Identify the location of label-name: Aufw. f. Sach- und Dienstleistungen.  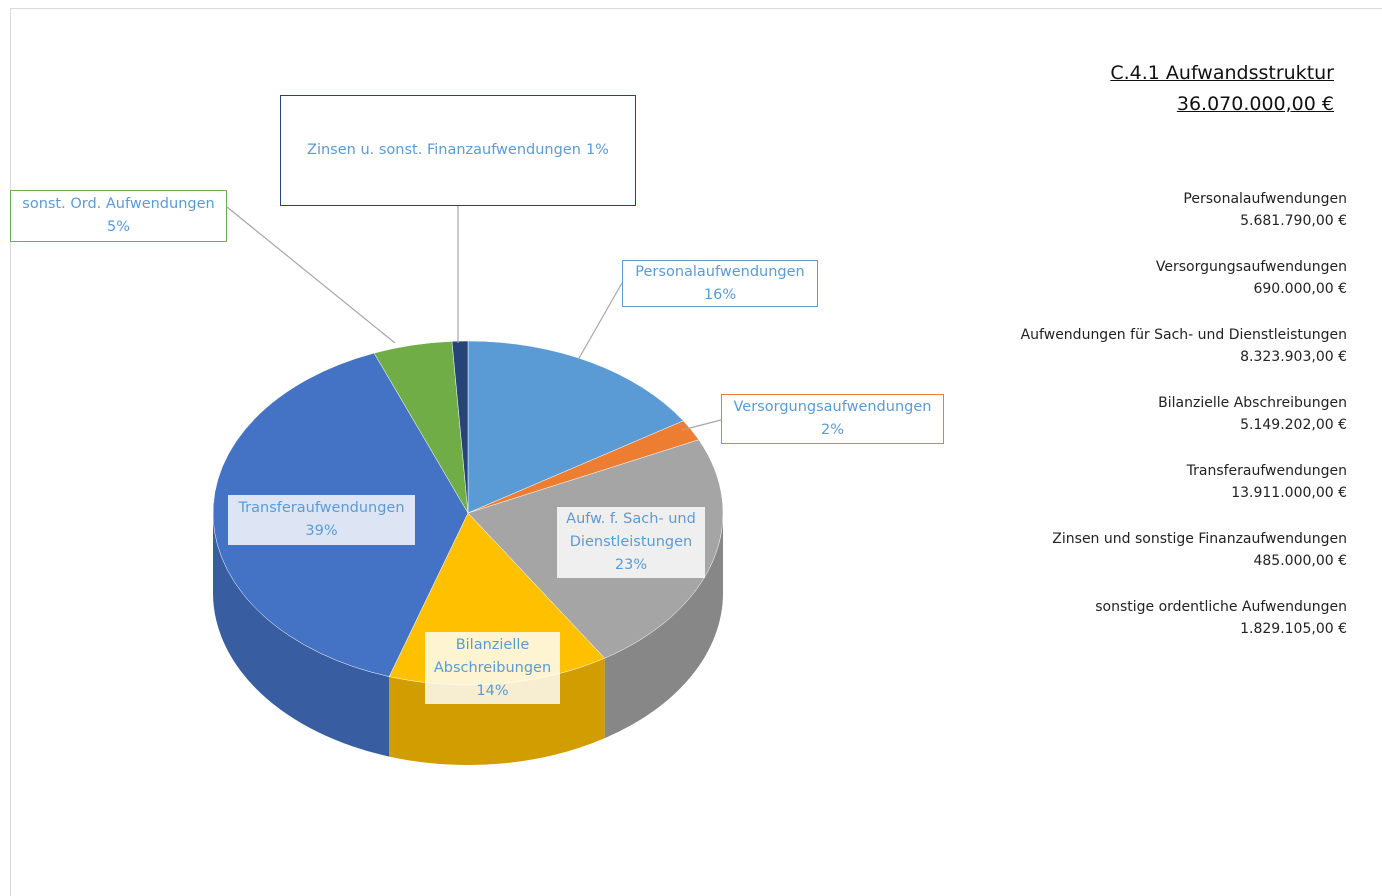
(631, 530).